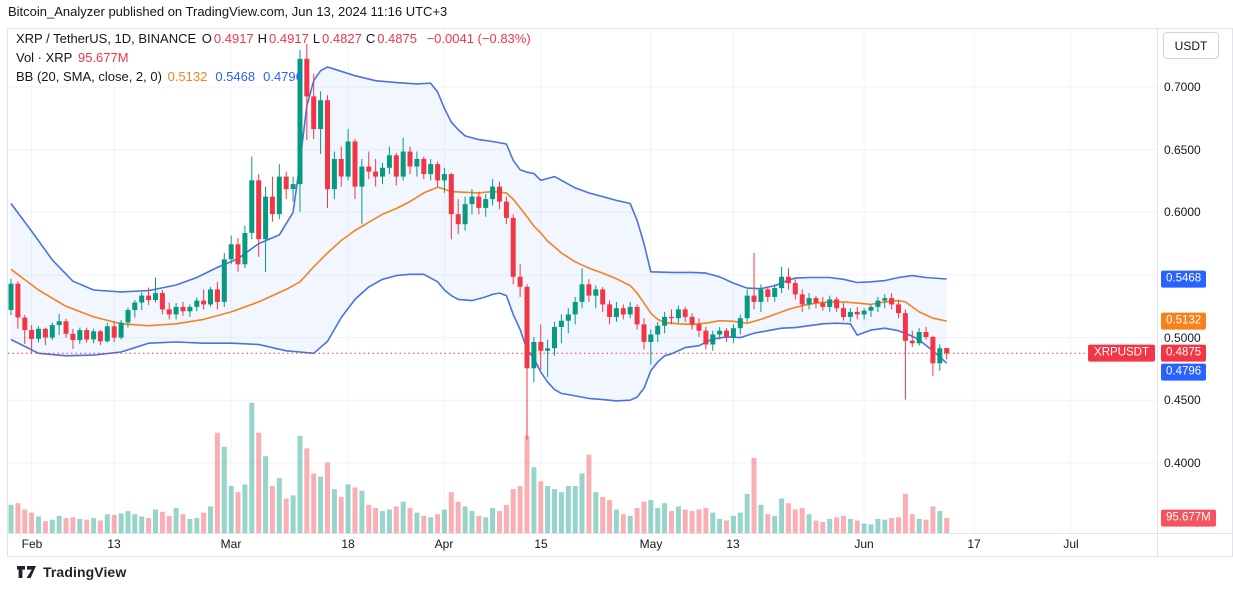  I want to click on price-badge: 0.4875, so click(1184, 353).